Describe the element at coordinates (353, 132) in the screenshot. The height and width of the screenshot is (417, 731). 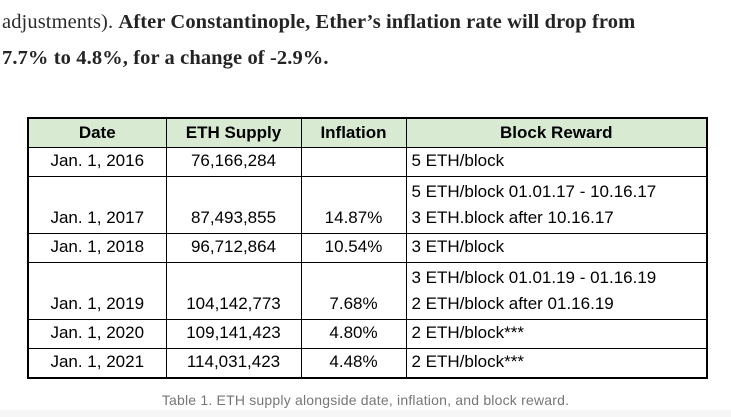
I see `header-inflation: Inflation` at that location.